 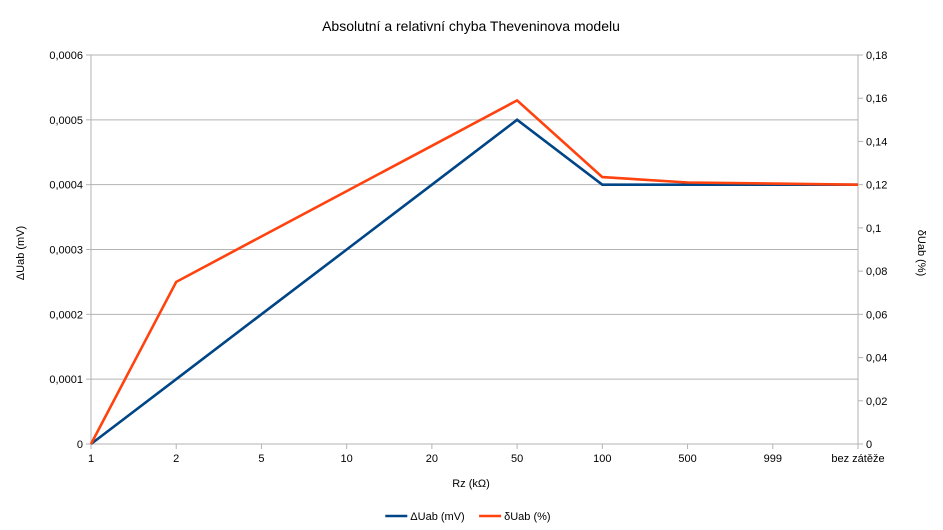 What do you see at coordinates (873, 229) in the screenshot?
I see `right-tick-label: 0,1` at bounding box center [873, 229].